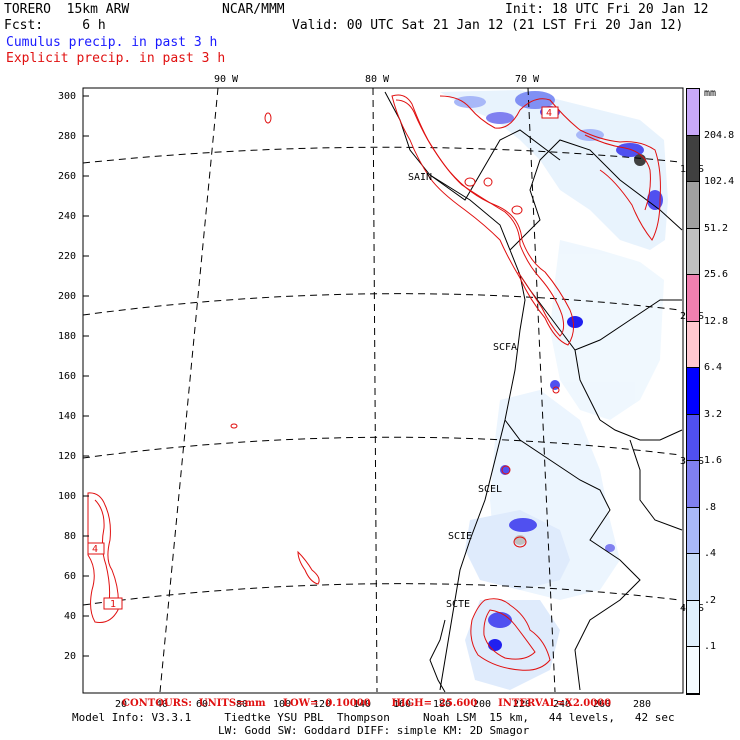 The width and height of the screenshot is (740, 740). Describe the element at coordinates (607, 9) in the screenshot. I see `init-time: Init: 18 UTC Fri 20 Jan 12` at that location.